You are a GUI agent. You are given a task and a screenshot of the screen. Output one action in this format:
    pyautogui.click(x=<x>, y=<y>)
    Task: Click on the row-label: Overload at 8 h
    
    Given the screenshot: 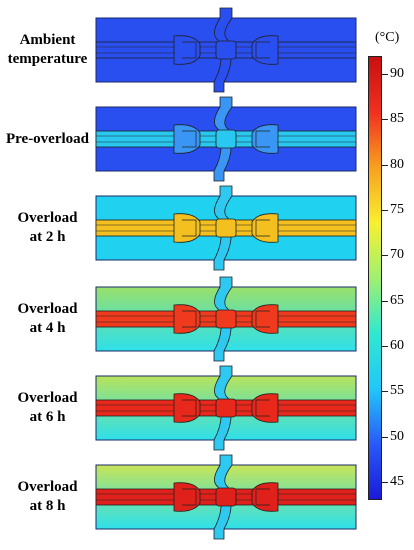 What is the action you would take?
    pyautogui.click(x=47, y=497)
    